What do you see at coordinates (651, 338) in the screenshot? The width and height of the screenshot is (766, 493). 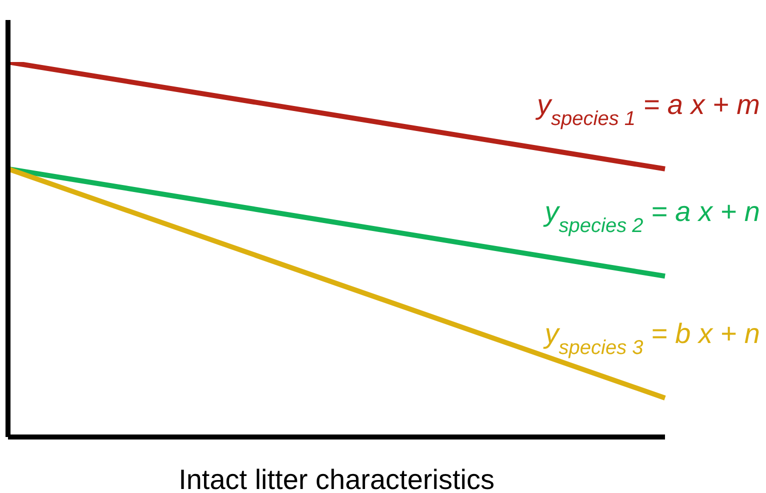 I see `series-label: y$_{species 3}$ = b x + n` at bounding box center [651, 338].